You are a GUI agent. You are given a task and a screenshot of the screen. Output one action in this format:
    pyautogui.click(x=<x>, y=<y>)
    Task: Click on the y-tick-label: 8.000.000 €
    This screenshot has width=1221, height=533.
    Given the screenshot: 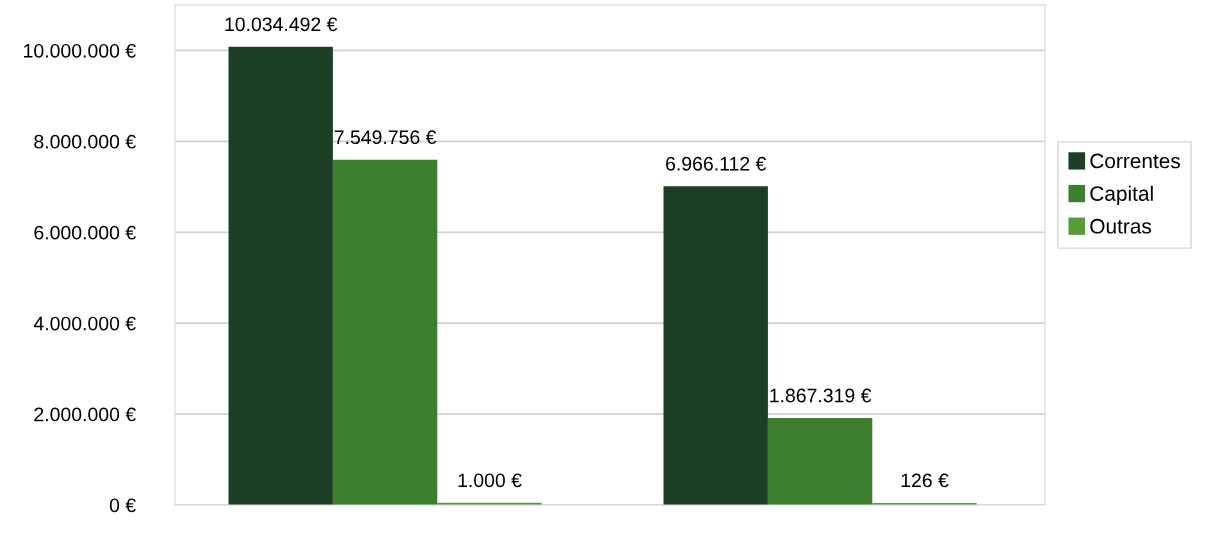 What is the action you would take?
    pyautogui.click(x=85, y=141)
    